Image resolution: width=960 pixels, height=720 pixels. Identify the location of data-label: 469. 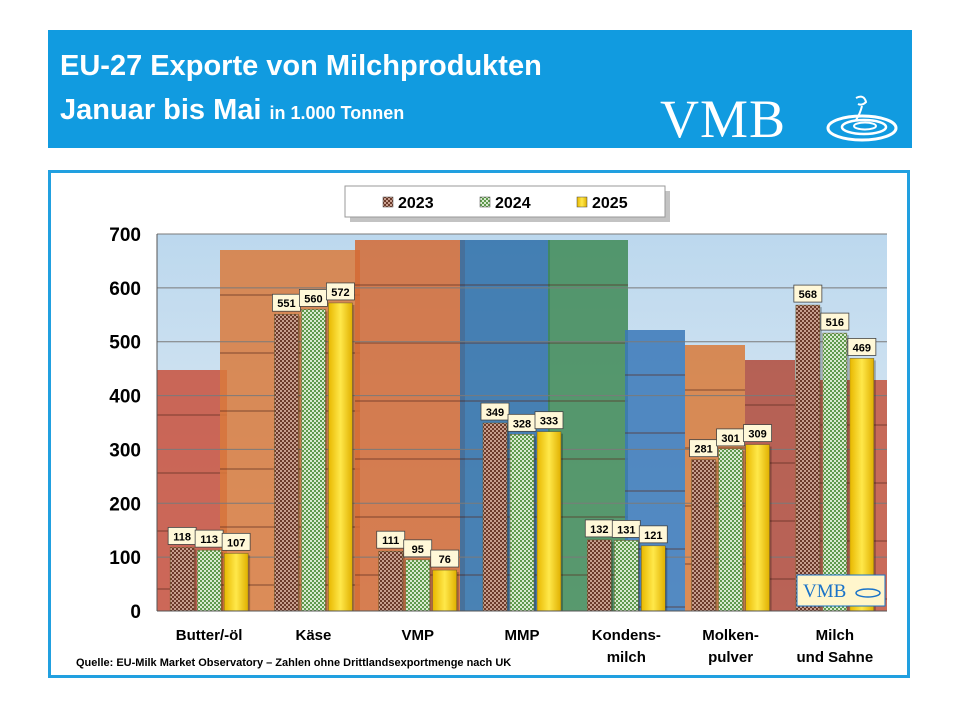
(862, 348).